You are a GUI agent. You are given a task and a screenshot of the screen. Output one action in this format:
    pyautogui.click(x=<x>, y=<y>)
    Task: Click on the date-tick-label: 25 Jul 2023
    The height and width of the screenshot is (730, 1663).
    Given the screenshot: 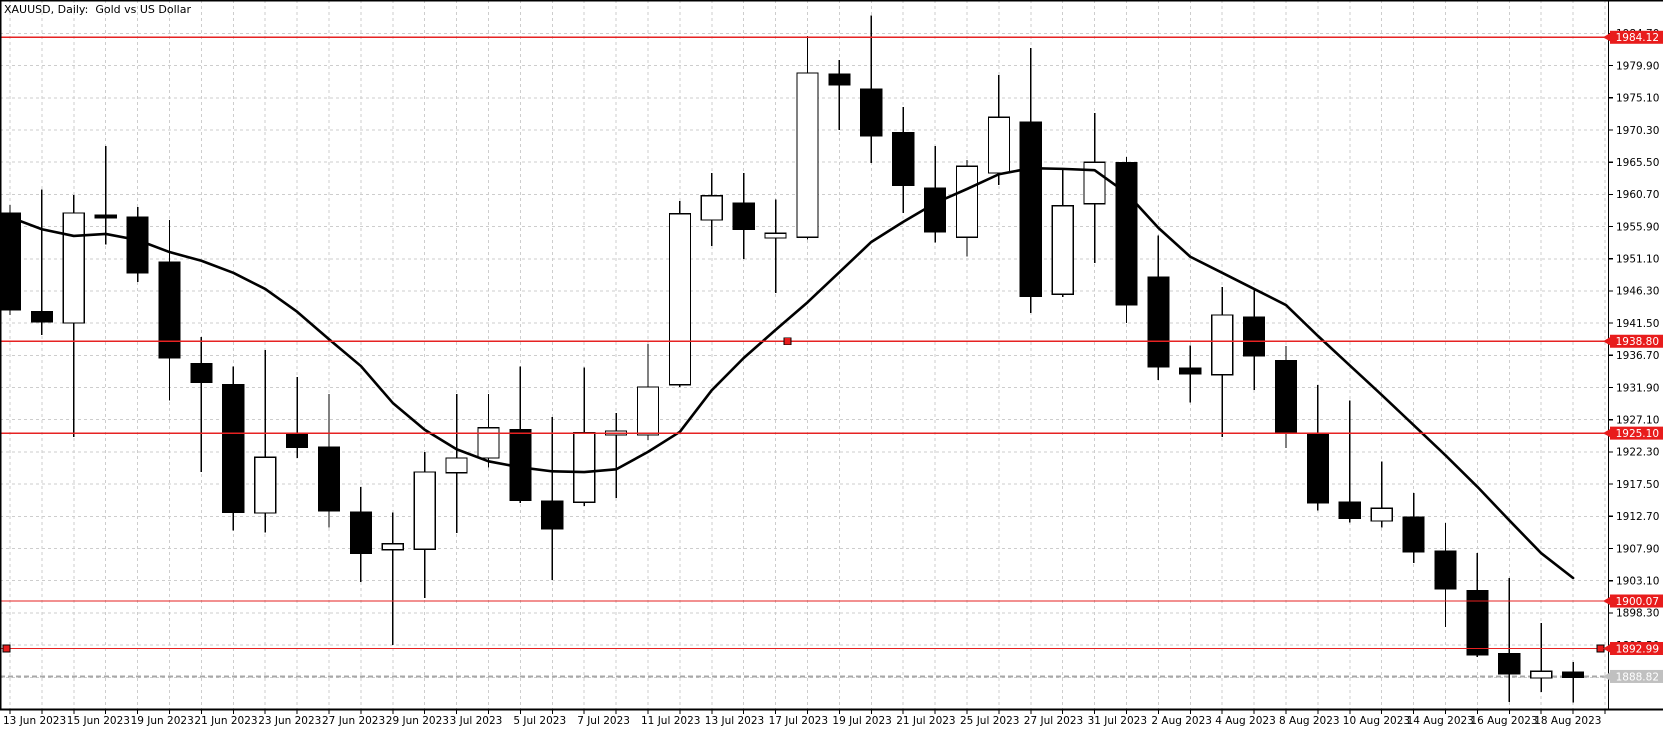 What is the action you would take?
    pyautogui.click(x=989, y=721)
    